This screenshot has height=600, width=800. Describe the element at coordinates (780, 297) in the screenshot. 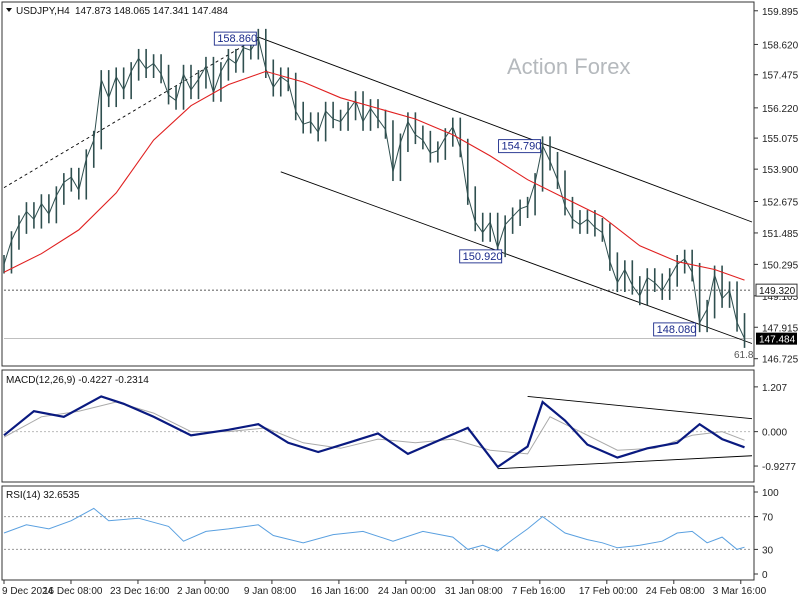

I see `price-y-tick-label: 149.105` at that location.